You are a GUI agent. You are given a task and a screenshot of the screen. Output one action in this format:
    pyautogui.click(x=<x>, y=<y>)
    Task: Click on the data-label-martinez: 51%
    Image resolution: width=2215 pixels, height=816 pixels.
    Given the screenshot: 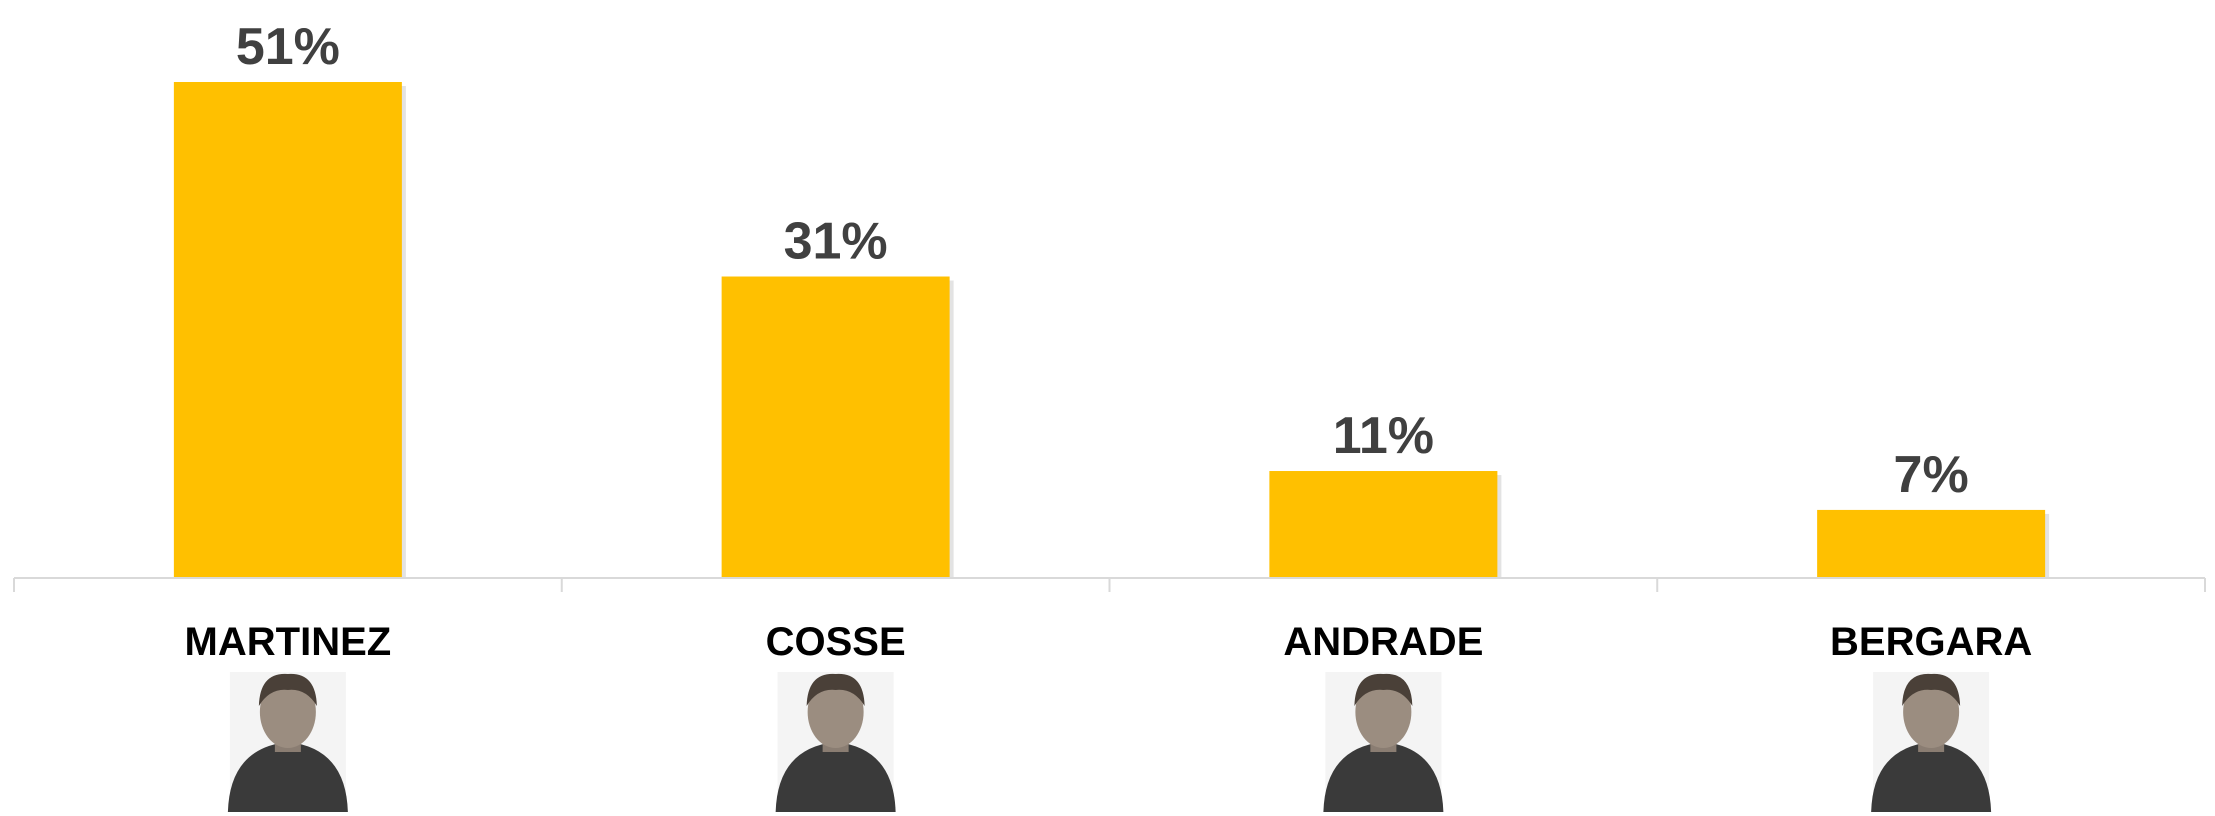 What is the action you would take?
    pyautogui.click(x=288, y=47)
    